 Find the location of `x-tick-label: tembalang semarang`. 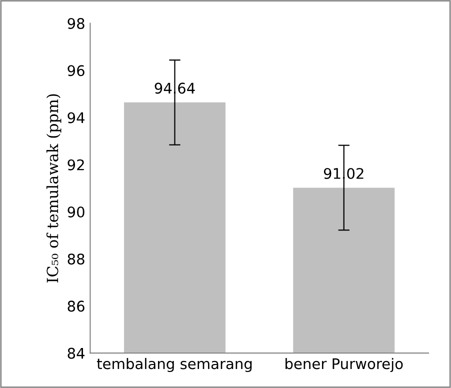

x-tick-label: tembalang semarang is located at coordinates (174, 365).